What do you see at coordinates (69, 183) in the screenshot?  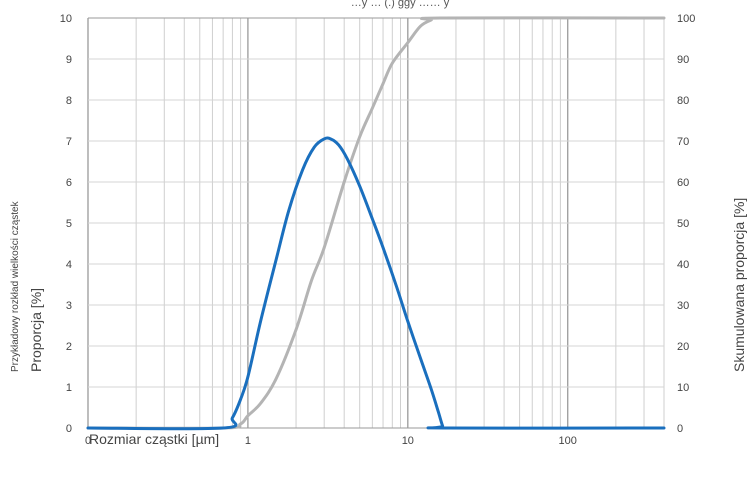 I see `y-tick-label-left: 6` at bounding box center [69, 183].